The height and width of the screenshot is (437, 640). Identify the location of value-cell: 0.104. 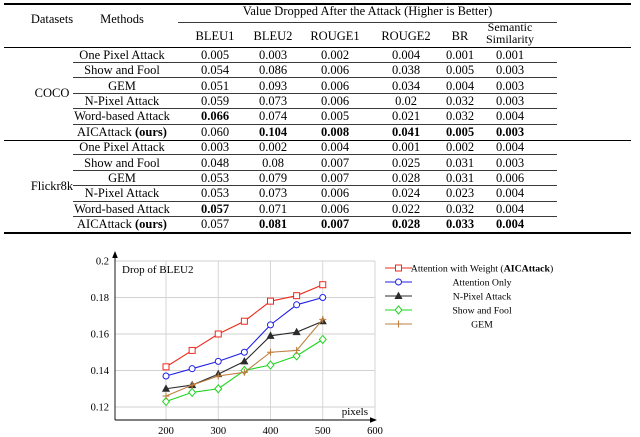
(273, 131).